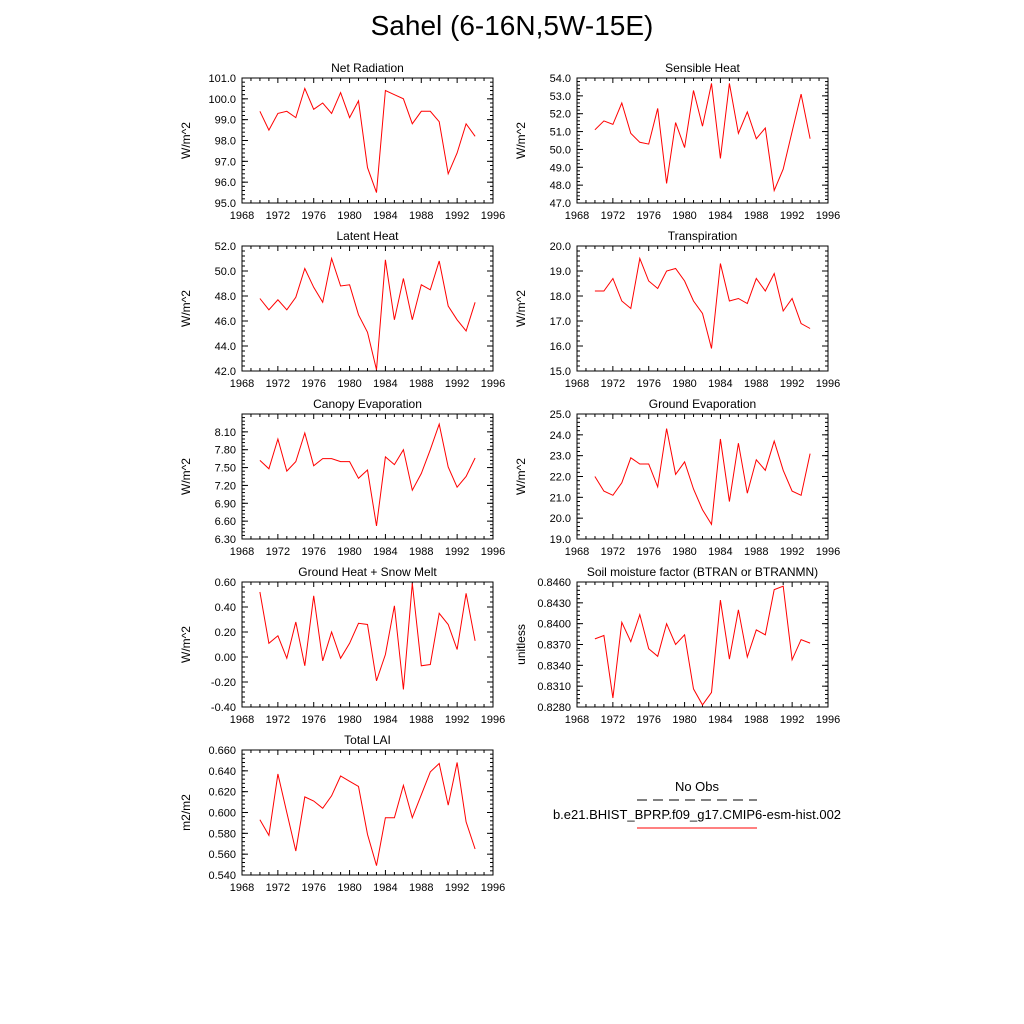  Describe the element at coordinates (560, 297) in the screenshot. I see `y-tick-label: 18.0` at that location.